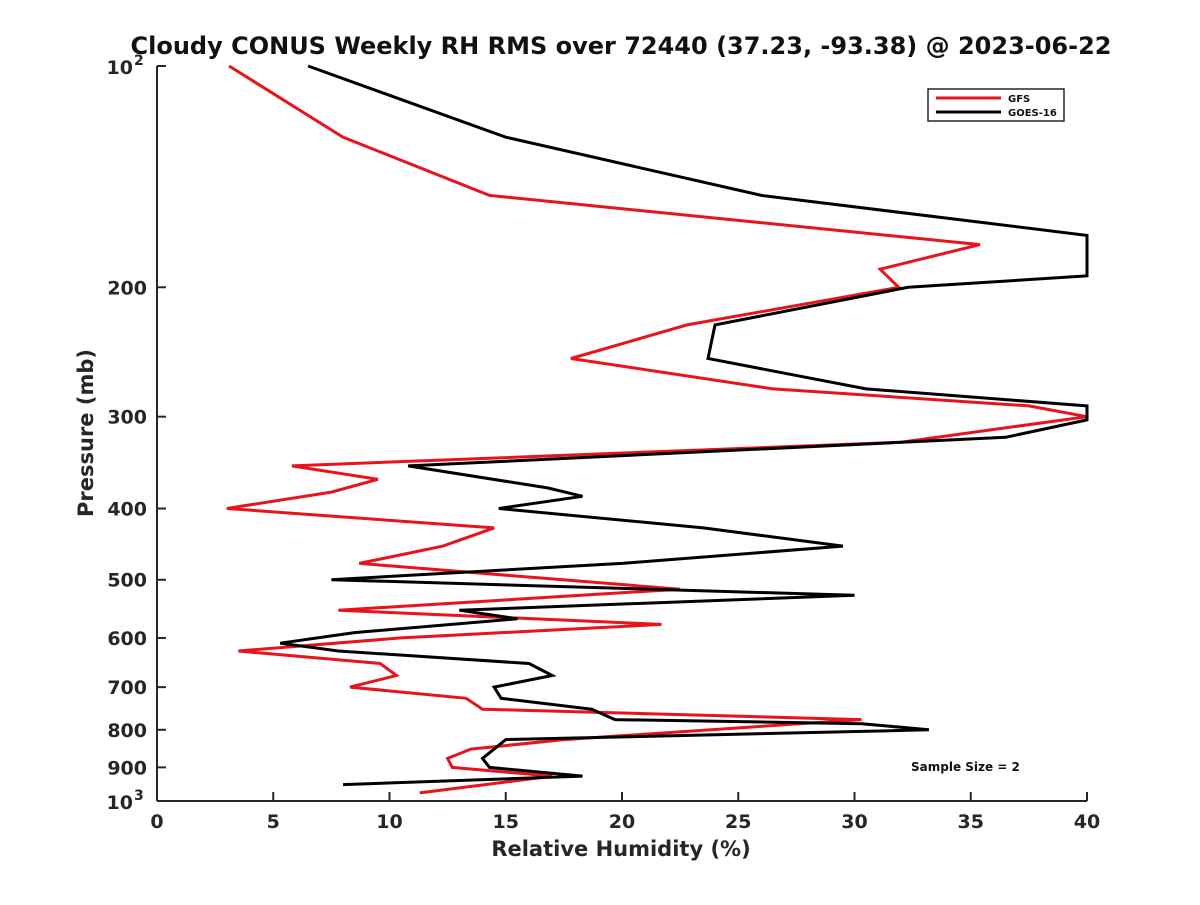  Describe the element at coordinates (127, 581) in the screenshot. I see `y-tick-label: 500` at that location.